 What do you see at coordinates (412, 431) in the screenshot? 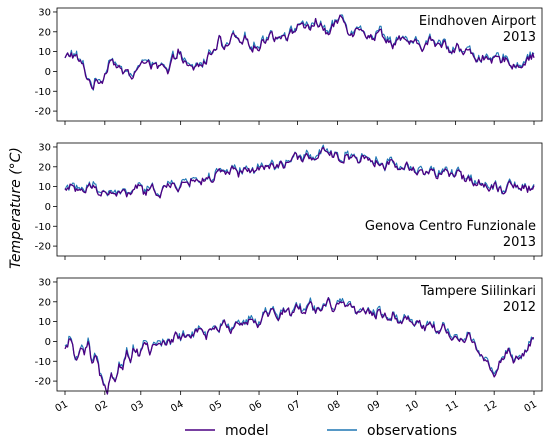
I see `legend-label-observations: observations` at bounding box center [412, 431].